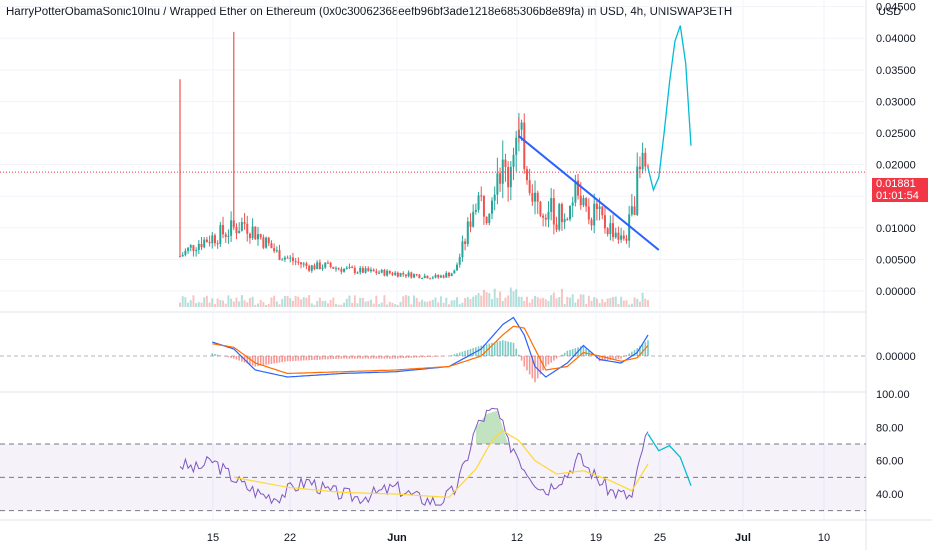 Image resolution: width=932 pixels, height=550 pixels. I want to click on macd-signal-line, so click(430, 350).